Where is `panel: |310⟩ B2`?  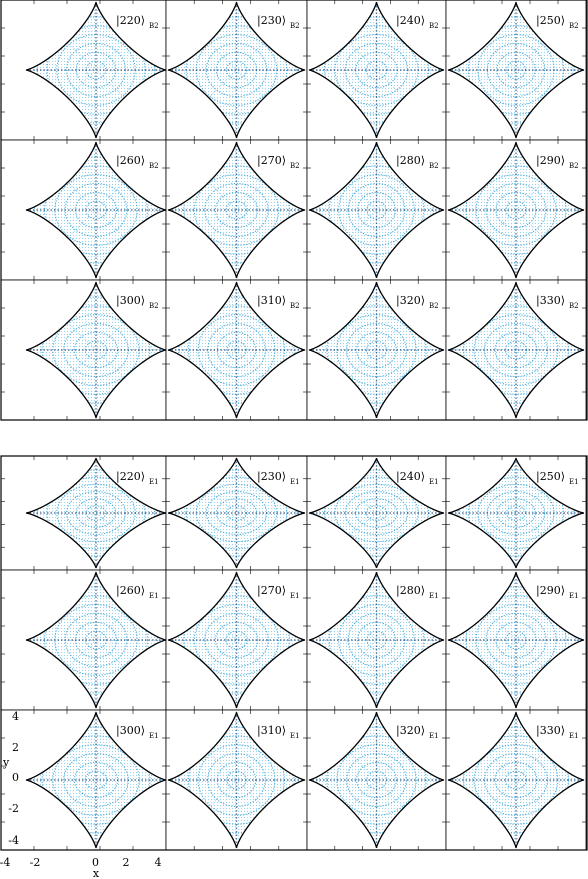
panel: |310⟩ B2 is located at coordinates (236, 350).